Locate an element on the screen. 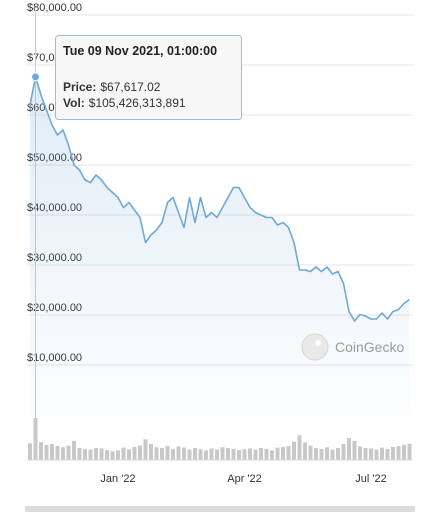 This screenshot has height=512, width=440. x-tick-label: Jan '22 is located at coordinates (117, 479).